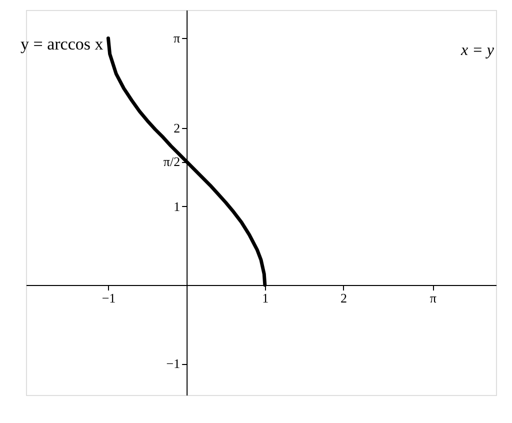 This screenshot has height=423, width=512. I want to click on x-tick-label: π, so click(433, 298).